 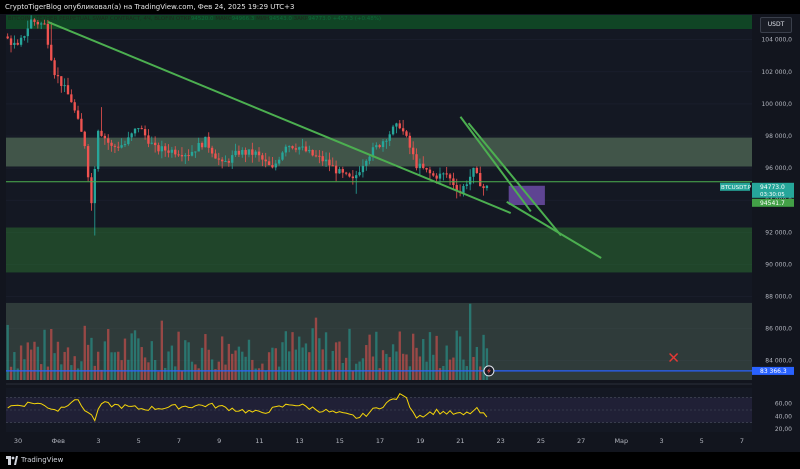 What do you see at coordinates (514, 179) in the screenshot?
I see `trendline` at bounding box center [514, 179].